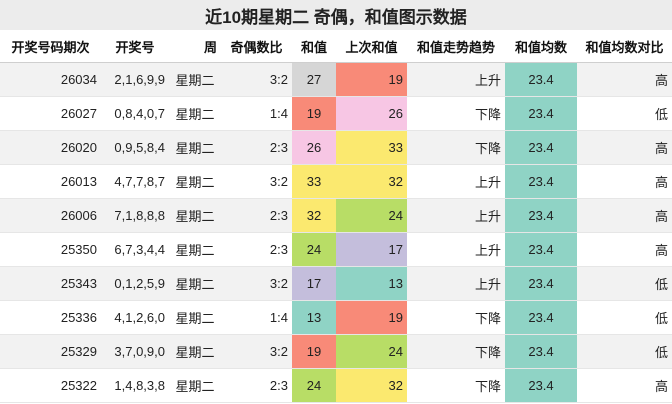  What do you see at coordinates (50, 113) in the screenshot?
I see `period-cell: 26027` at bounding box center [50, 113].